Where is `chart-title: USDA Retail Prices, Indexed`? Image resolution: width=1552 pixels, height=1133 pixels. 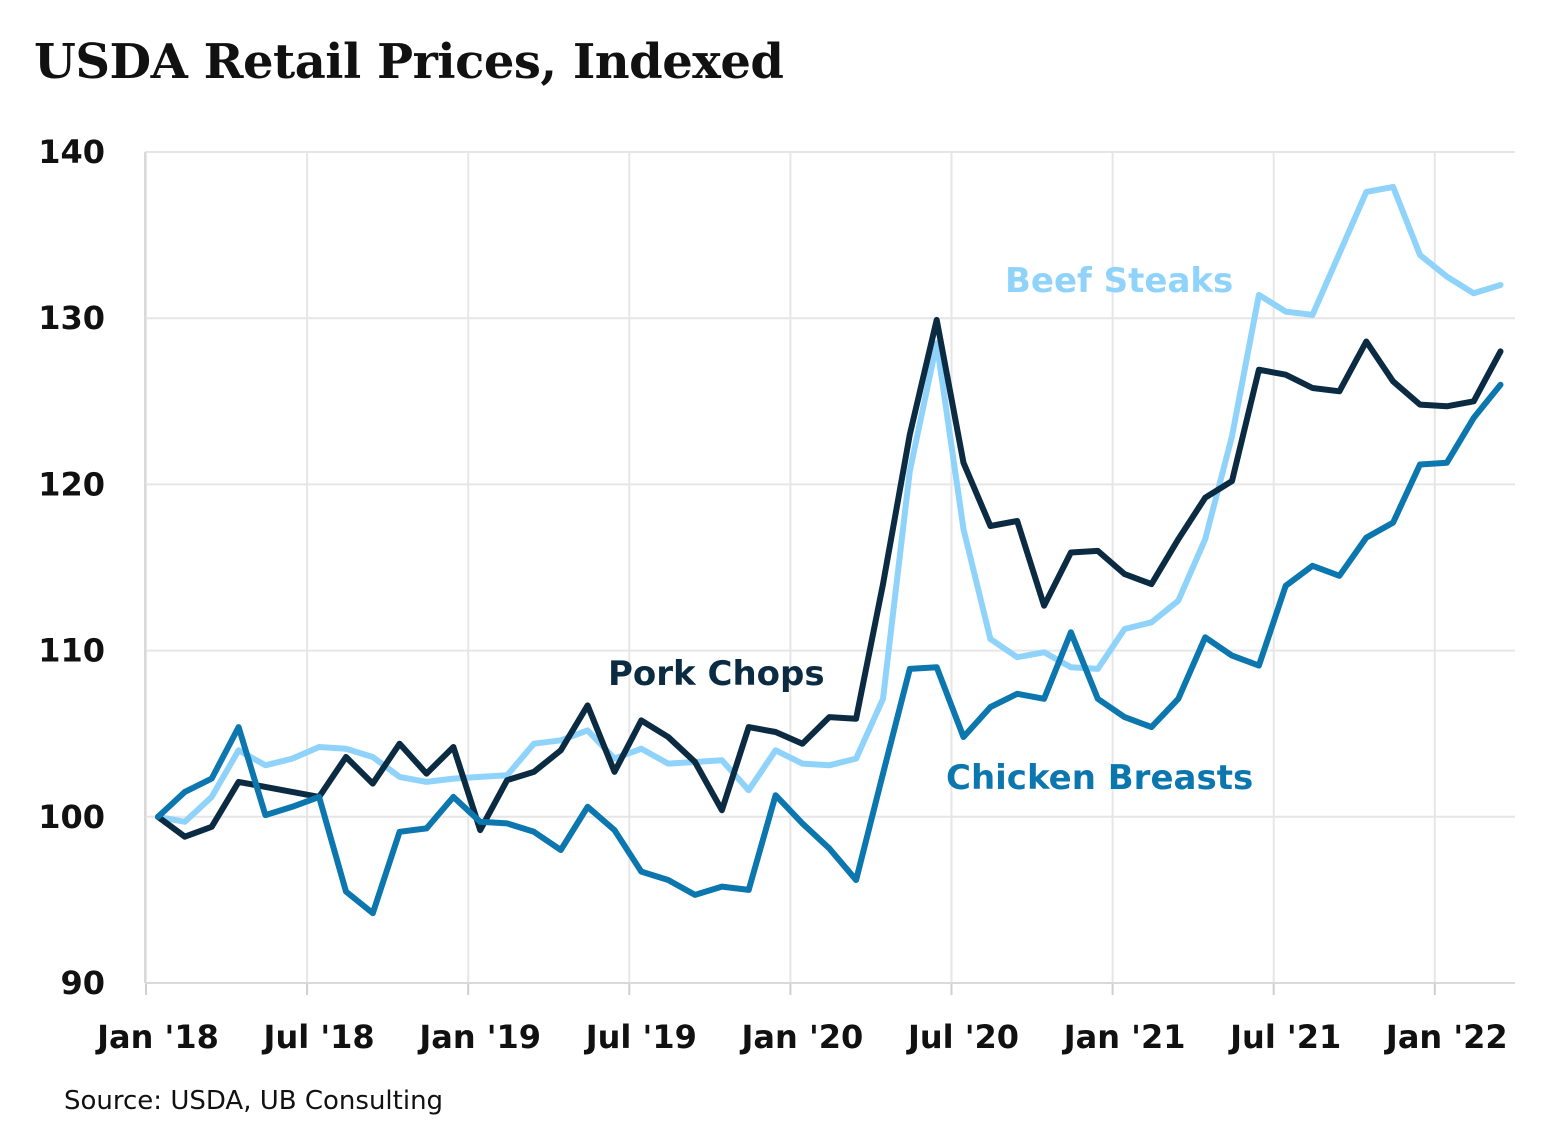 chart-title: USDA Retail Prices, Indexed is located at coordinates (409, 62).